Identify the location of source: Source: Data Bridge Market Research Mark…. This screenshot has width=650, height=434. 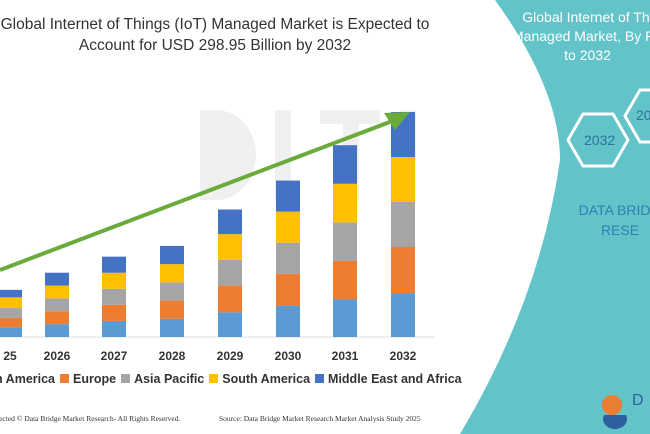
(320, 418).